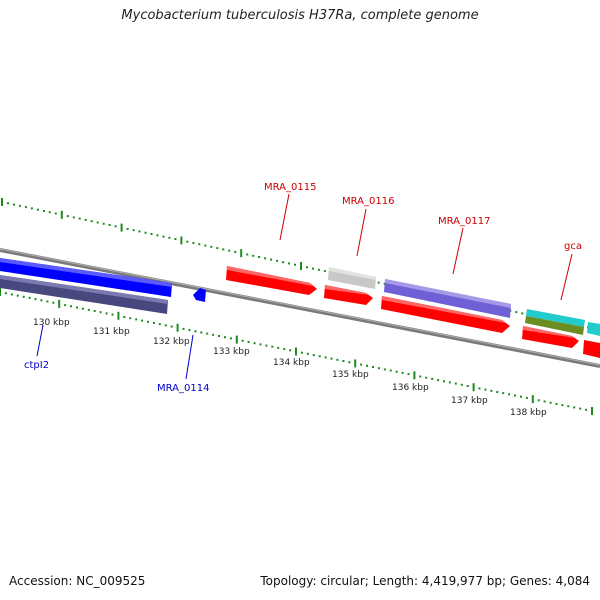  I want to click on cds-MRA_0115-shade, so click(270, 276).